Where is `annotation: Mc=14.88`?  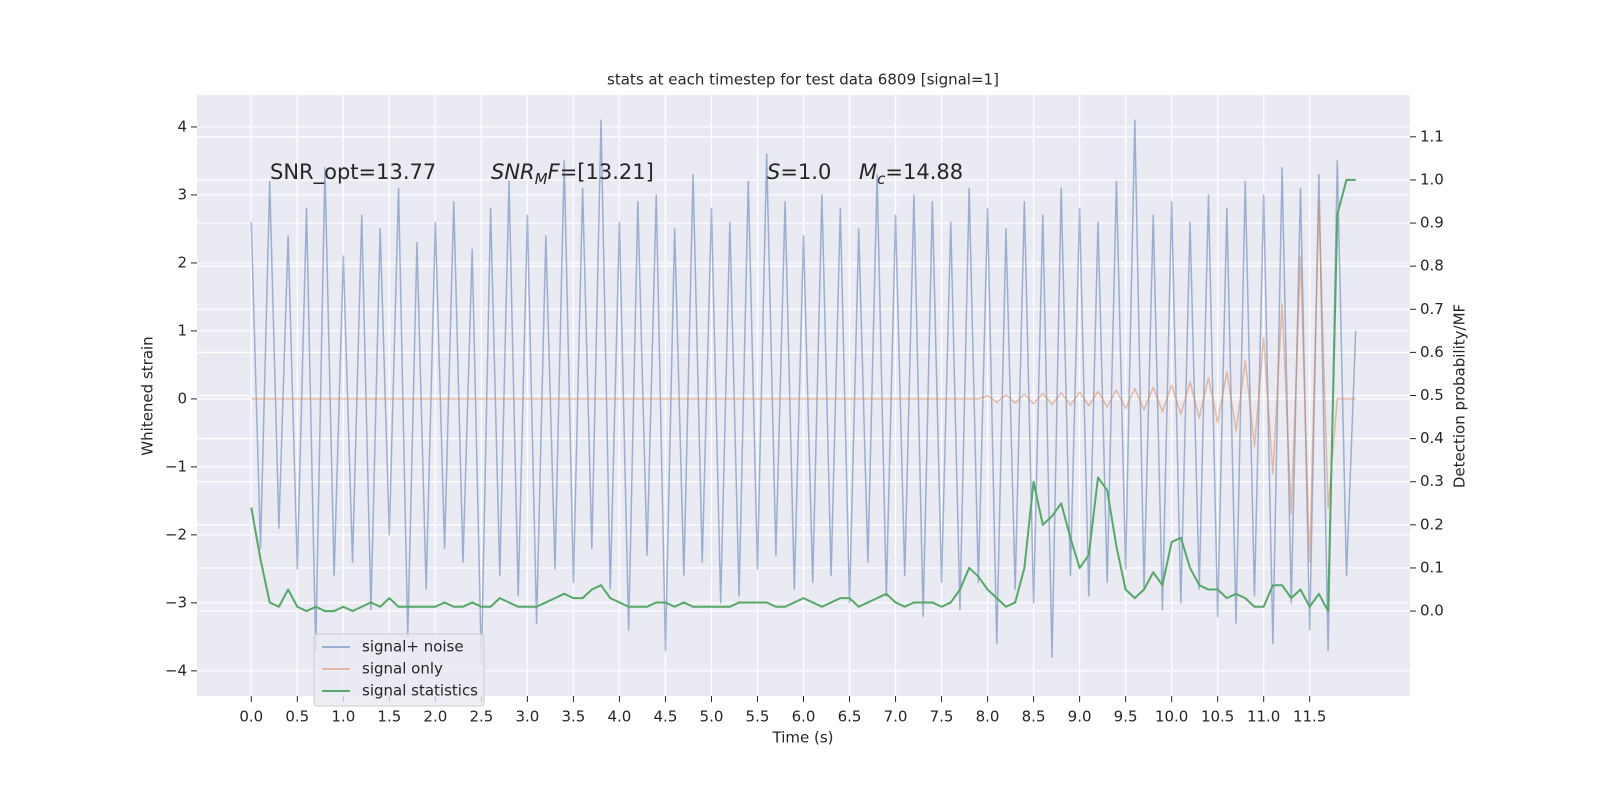
annotation: Mc=14.88 is located at coordinates (911, 174).